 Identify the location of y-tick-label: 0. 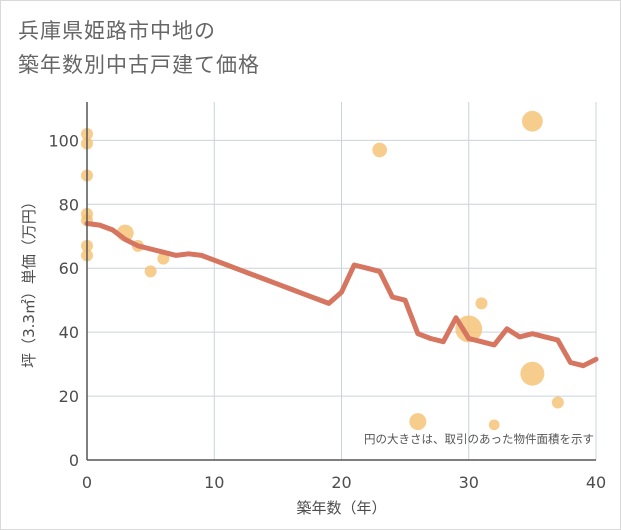
(74, 460).